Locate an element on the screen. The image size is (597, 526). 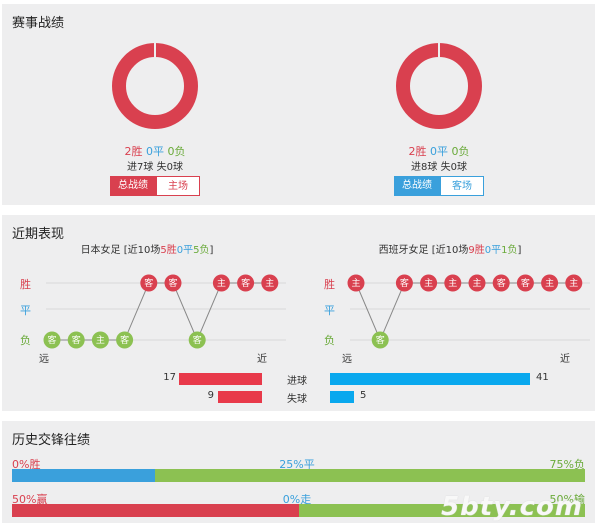
right-y-draw: 平 is located at coordinates (329, 310).